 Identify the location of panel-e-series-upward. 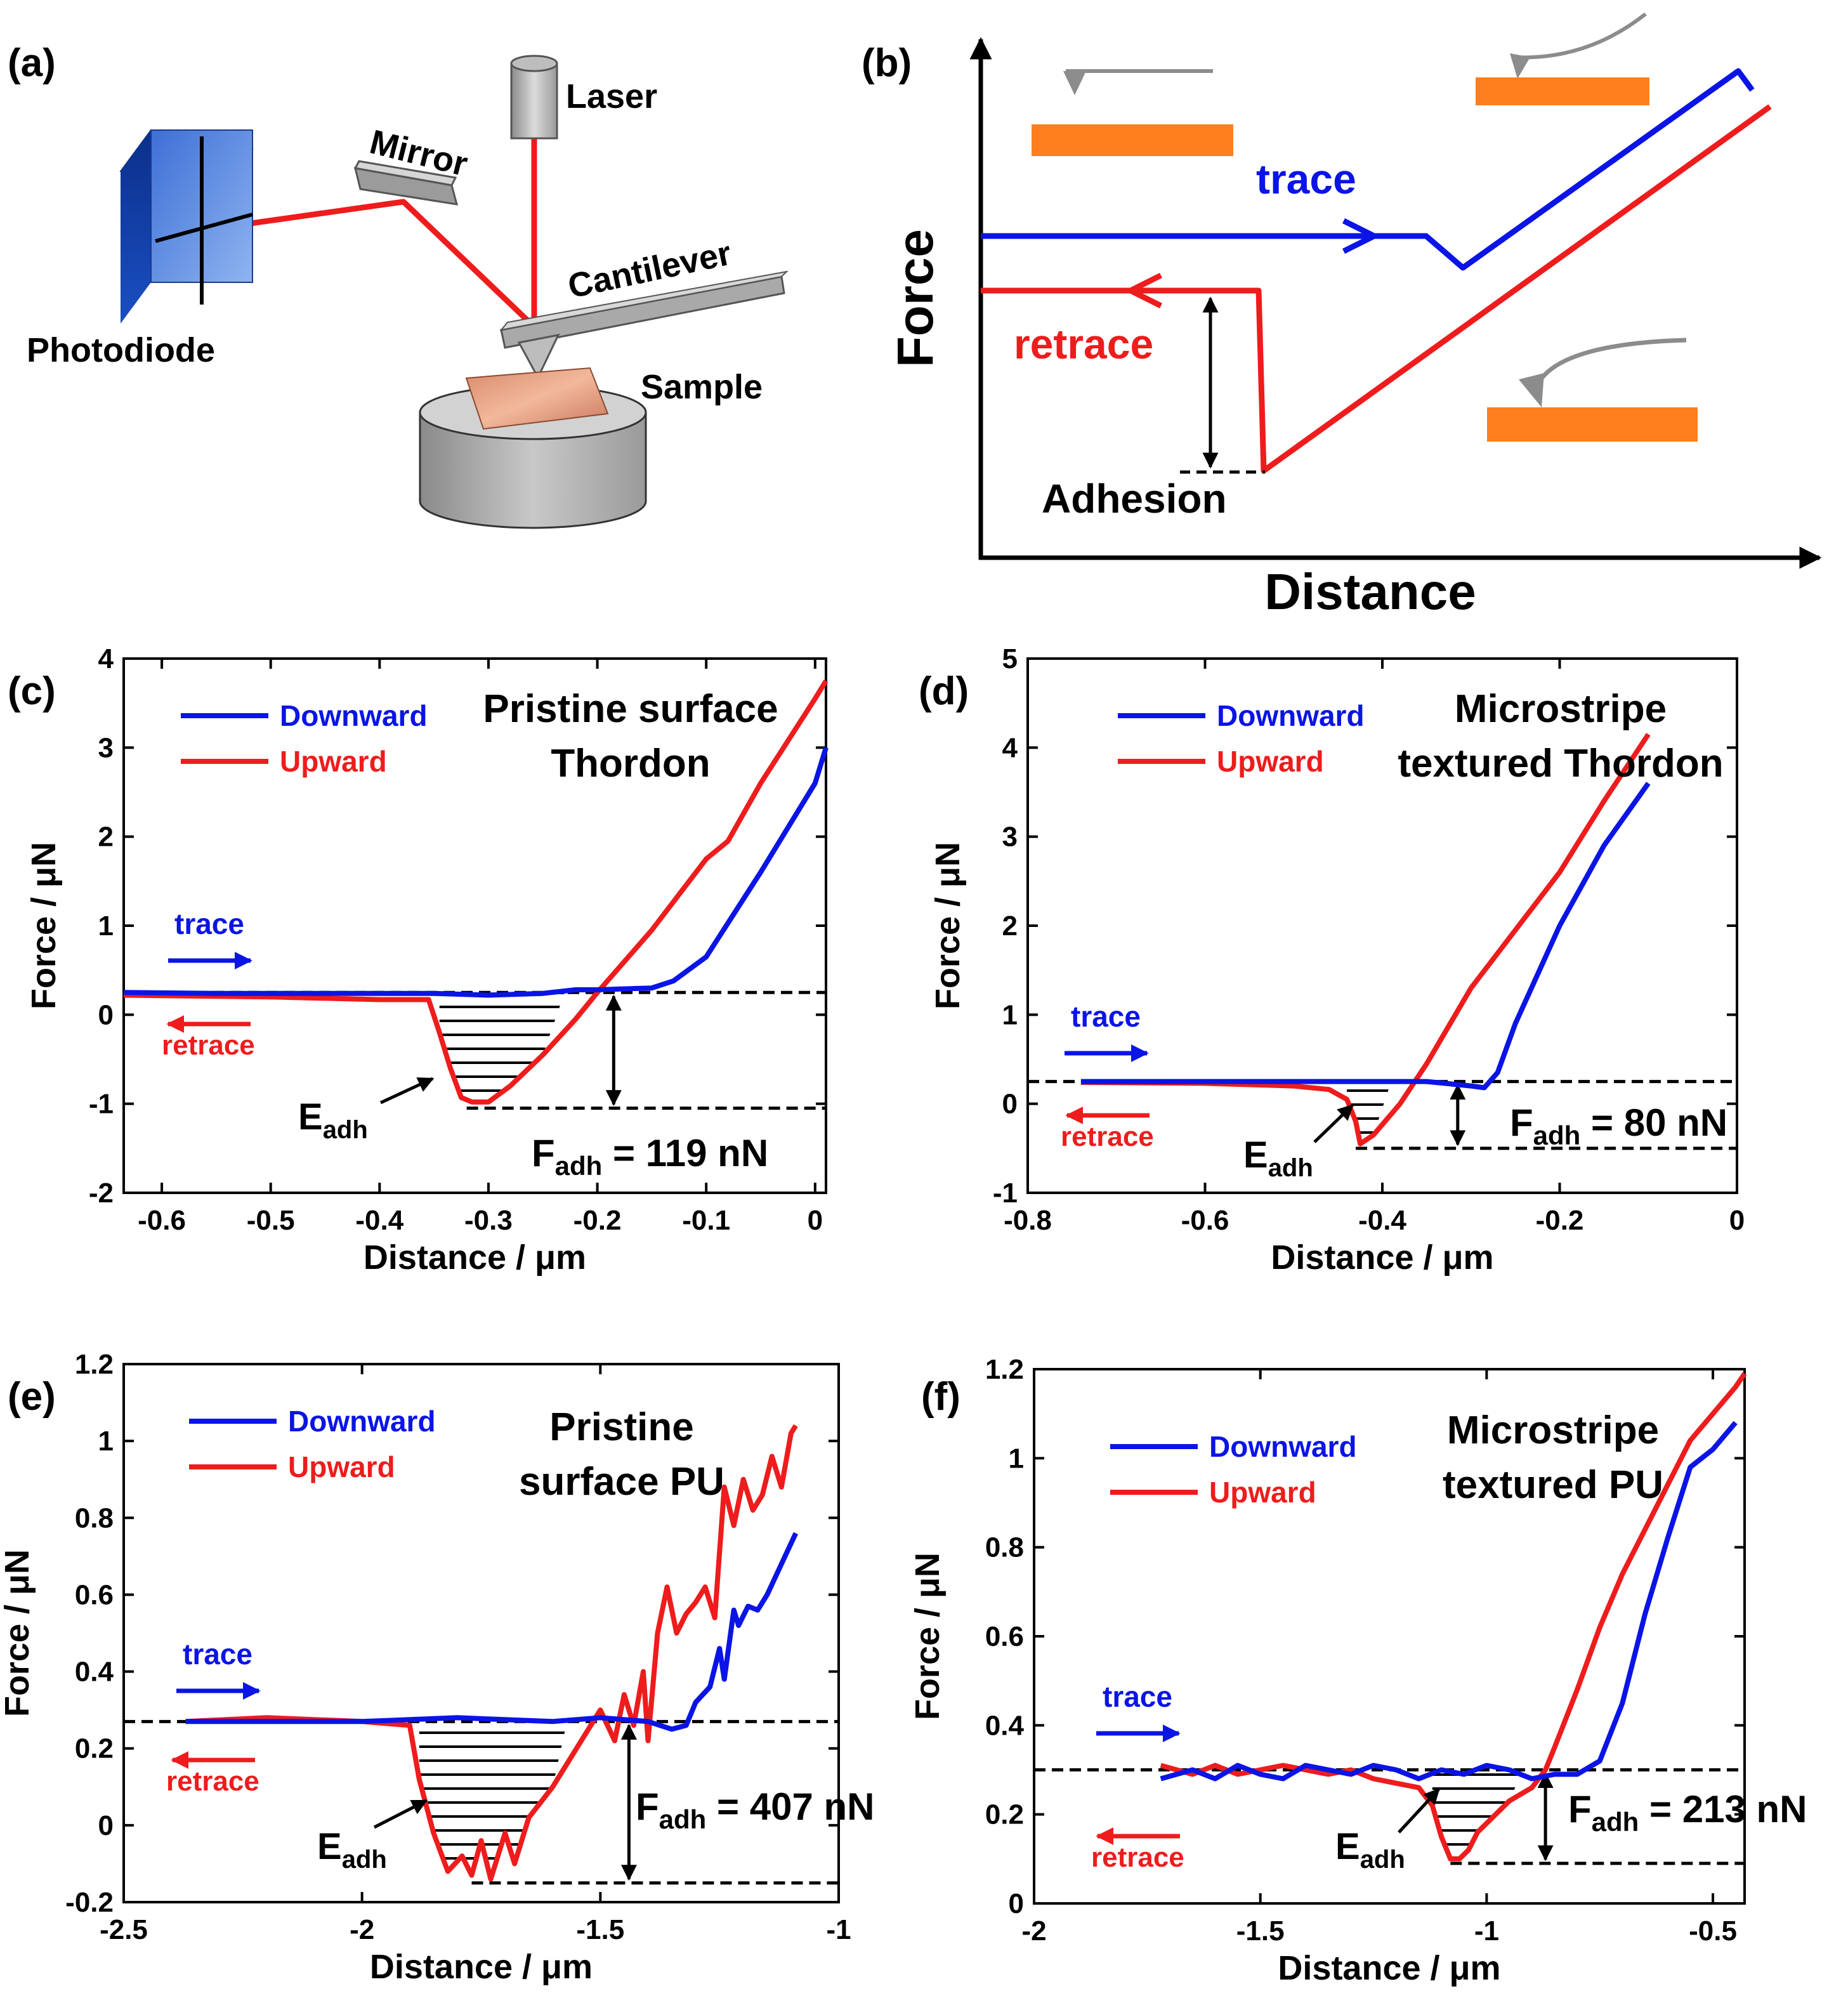
(492, 1653).